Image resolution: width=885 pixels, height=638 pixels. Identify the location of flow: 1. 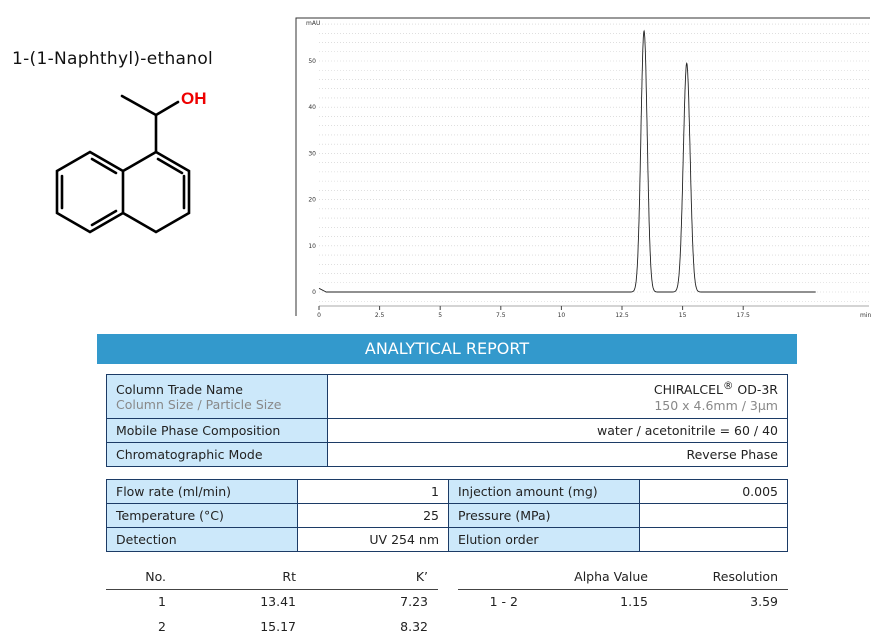
(373, 491).